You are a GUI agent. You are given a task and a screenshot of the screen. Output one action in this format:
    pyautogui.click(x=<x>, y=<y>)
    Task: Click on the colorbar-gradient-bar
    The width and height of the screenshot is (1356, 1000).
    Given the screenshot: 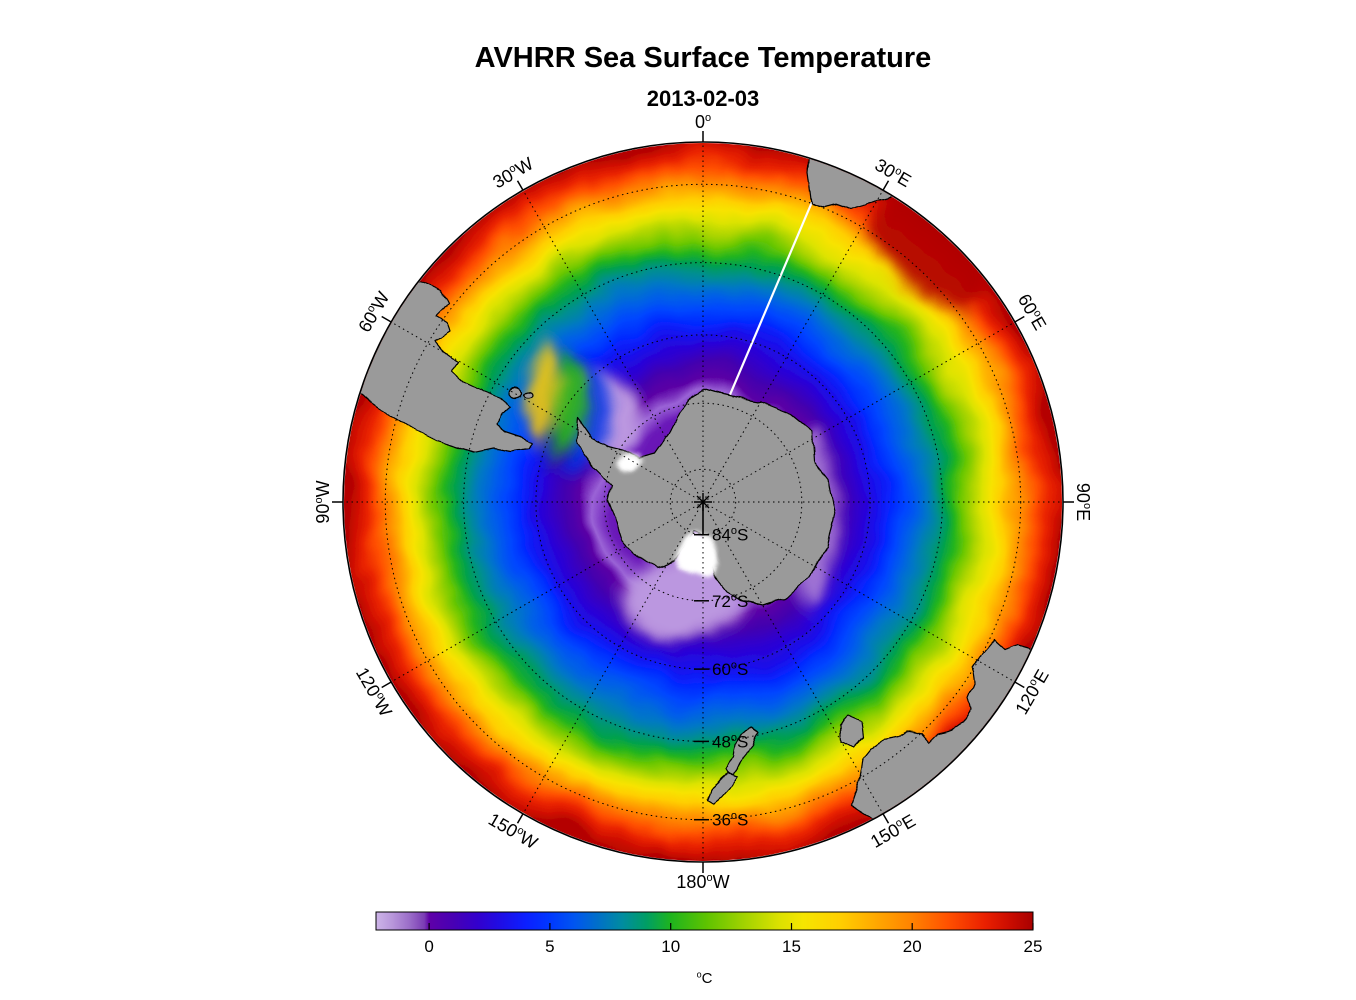 What is the action you would take?
    pyautogui.click(x=704, y=921)
    